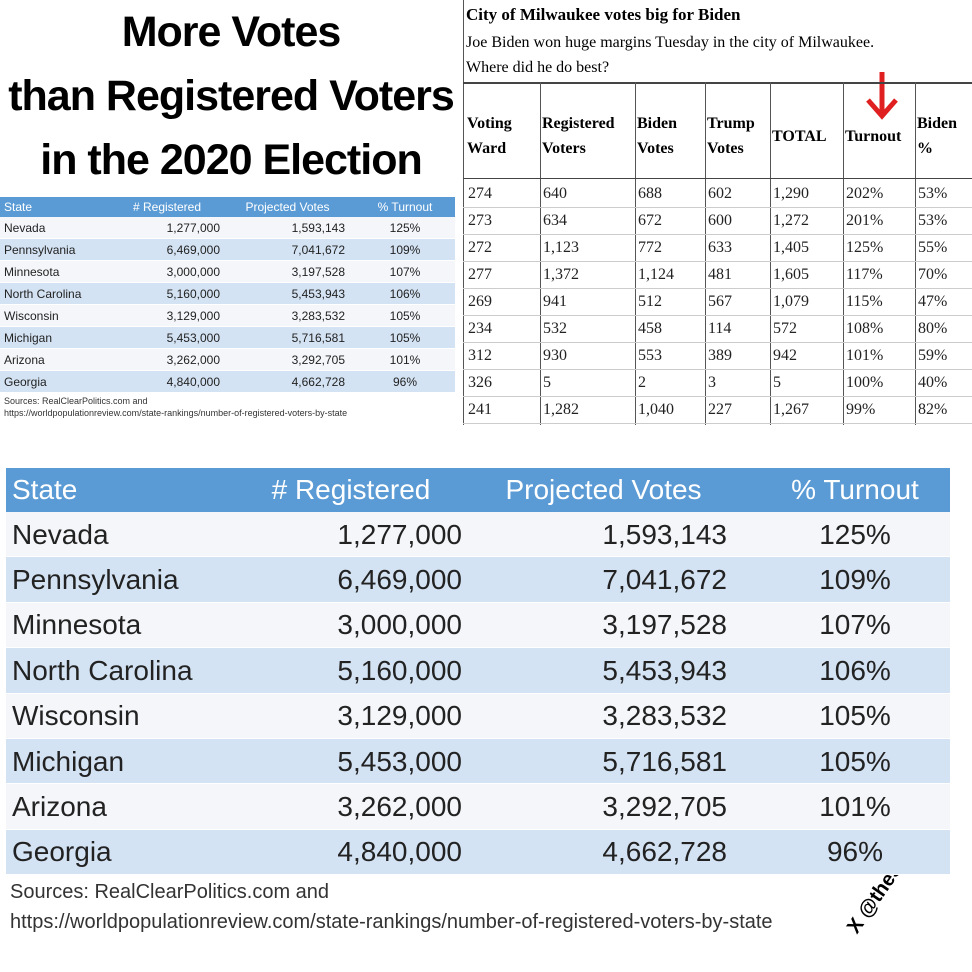  What do you see at coordinates (933, 247) in the screenshot?
I see `table-cell: 55%` at bounding box center [933, 247].